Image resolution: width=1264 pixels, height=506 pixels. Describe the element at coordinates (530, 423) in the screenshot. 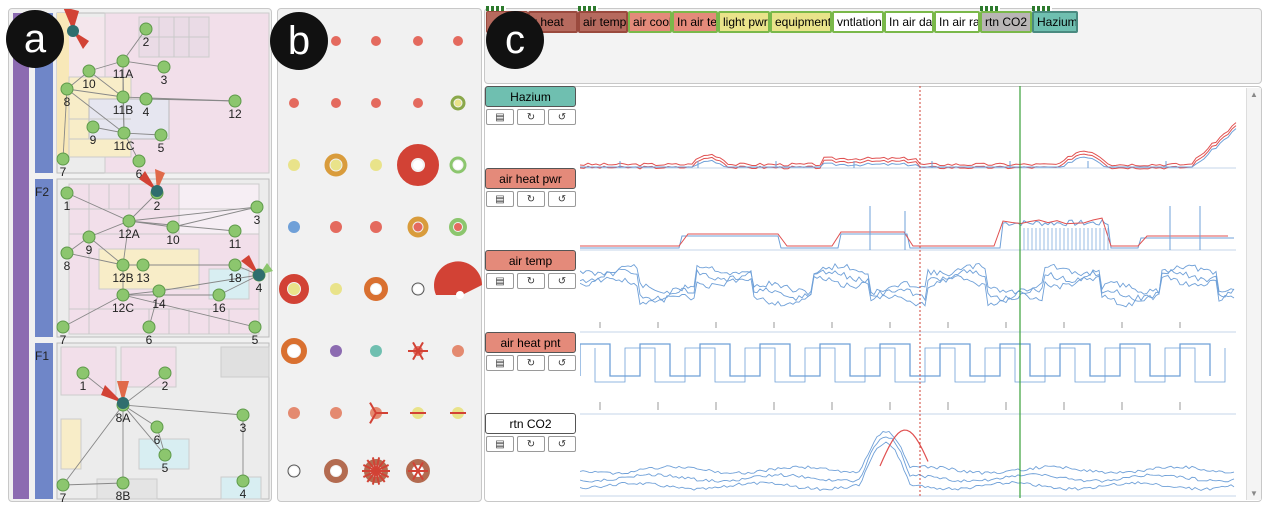

I see `series-label: rtn CO2` at that location.